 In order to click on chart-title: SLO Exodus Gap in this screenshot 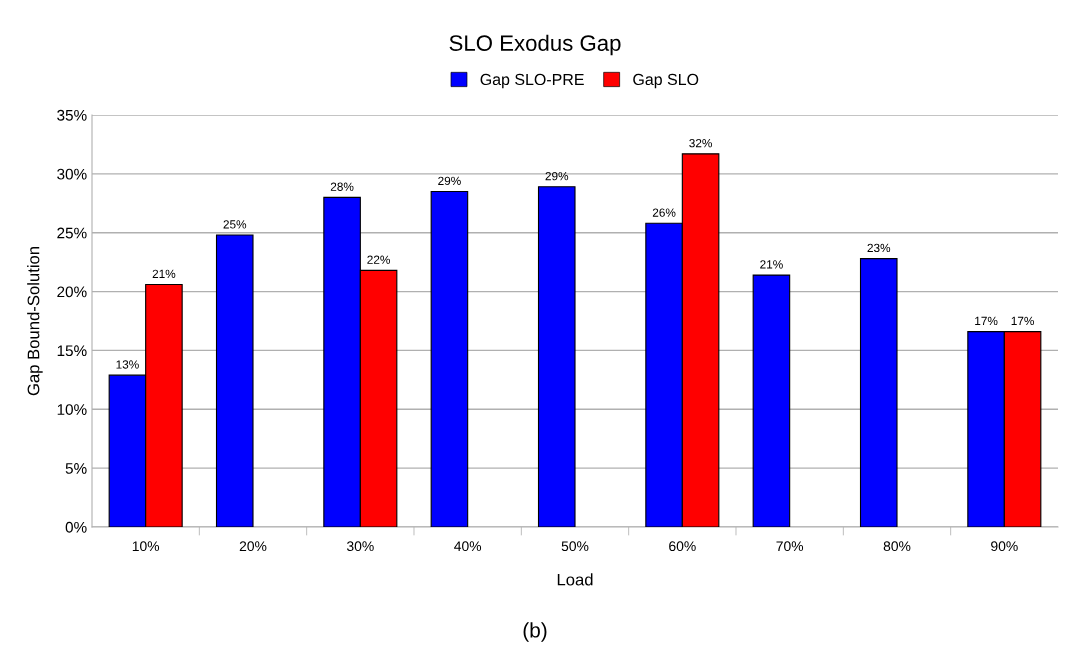, I will do `click(535, 45)`.